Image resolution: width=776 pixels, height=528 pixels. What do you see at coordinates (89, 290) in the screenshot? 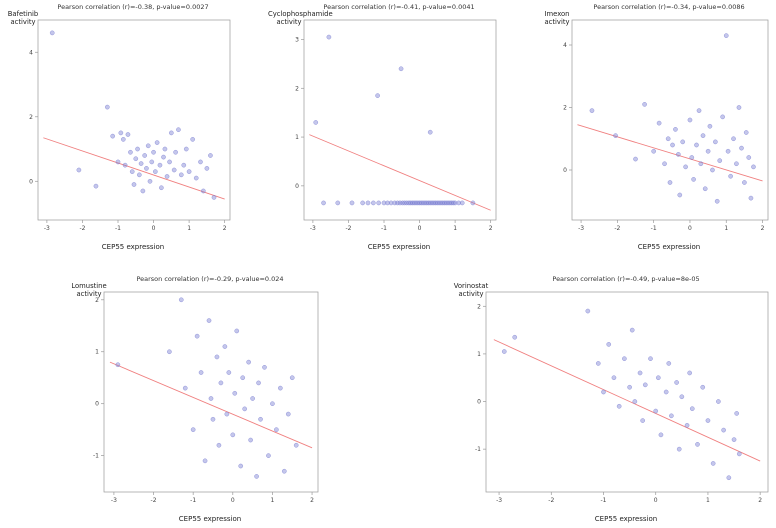
I see `y-axis-label: Lomustine activity` at bounding box center [89, 290].